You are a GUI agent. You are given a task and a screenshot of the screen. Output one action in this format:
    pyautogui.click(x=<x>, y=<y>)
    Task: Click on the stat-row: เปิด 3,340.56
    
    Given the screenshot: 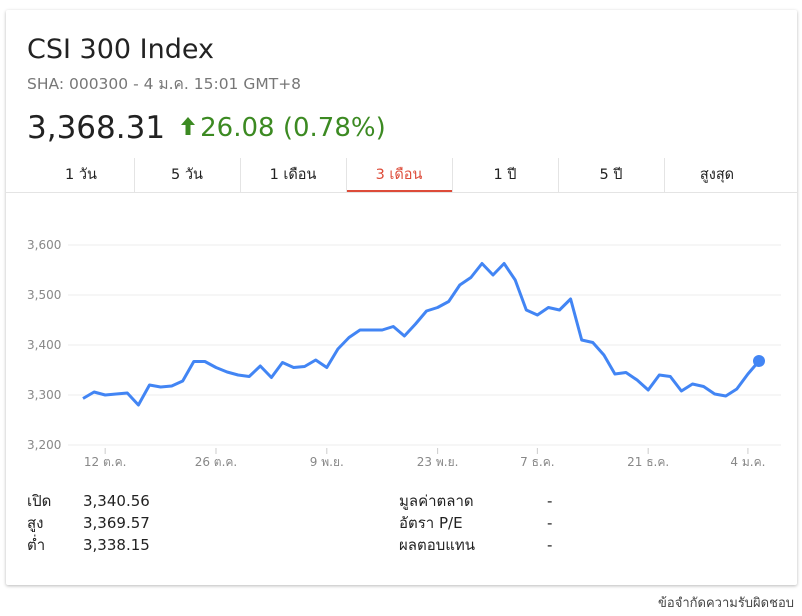 What is the action you would take?
    pyautogui.click(x=177, y=501)
    